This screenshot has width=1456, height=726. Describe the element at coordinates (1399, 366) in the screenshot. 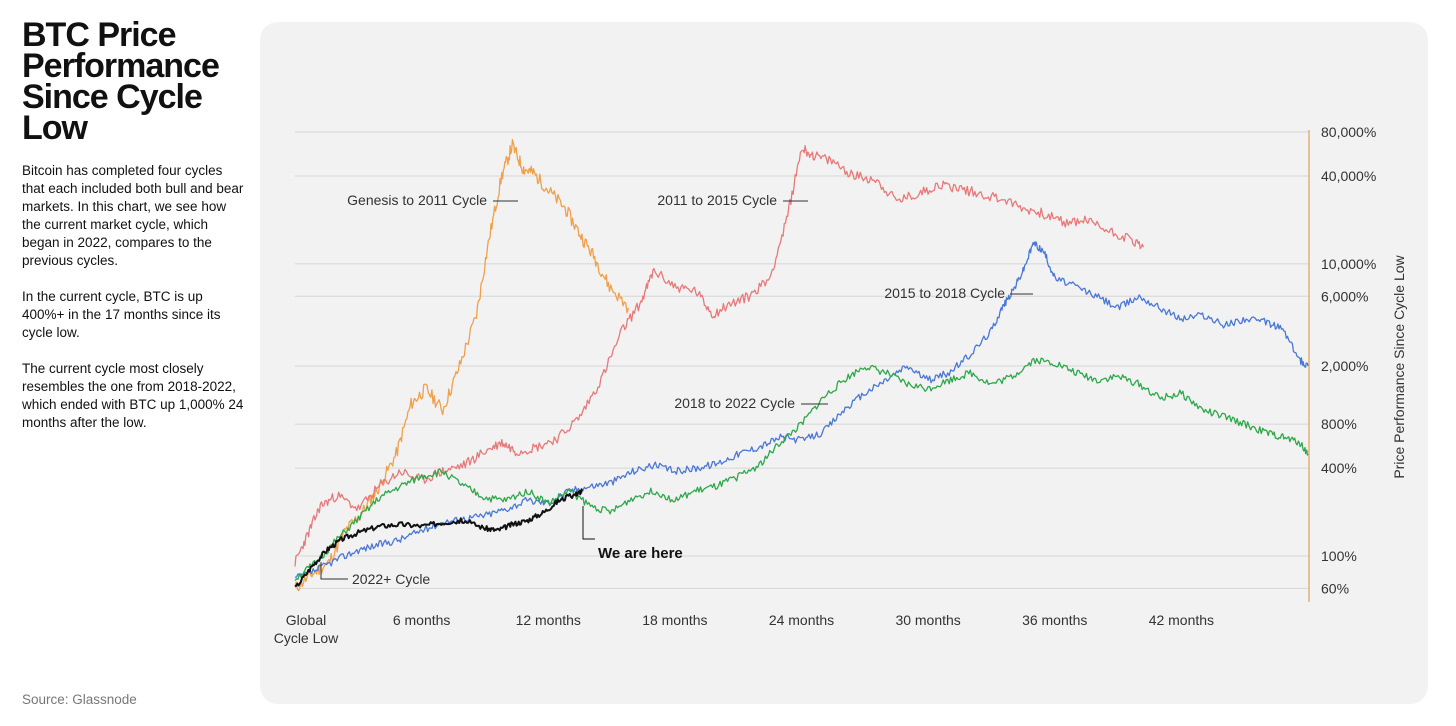

I see `y-axis-title: Price Performance Since Cycle Low` at that location.